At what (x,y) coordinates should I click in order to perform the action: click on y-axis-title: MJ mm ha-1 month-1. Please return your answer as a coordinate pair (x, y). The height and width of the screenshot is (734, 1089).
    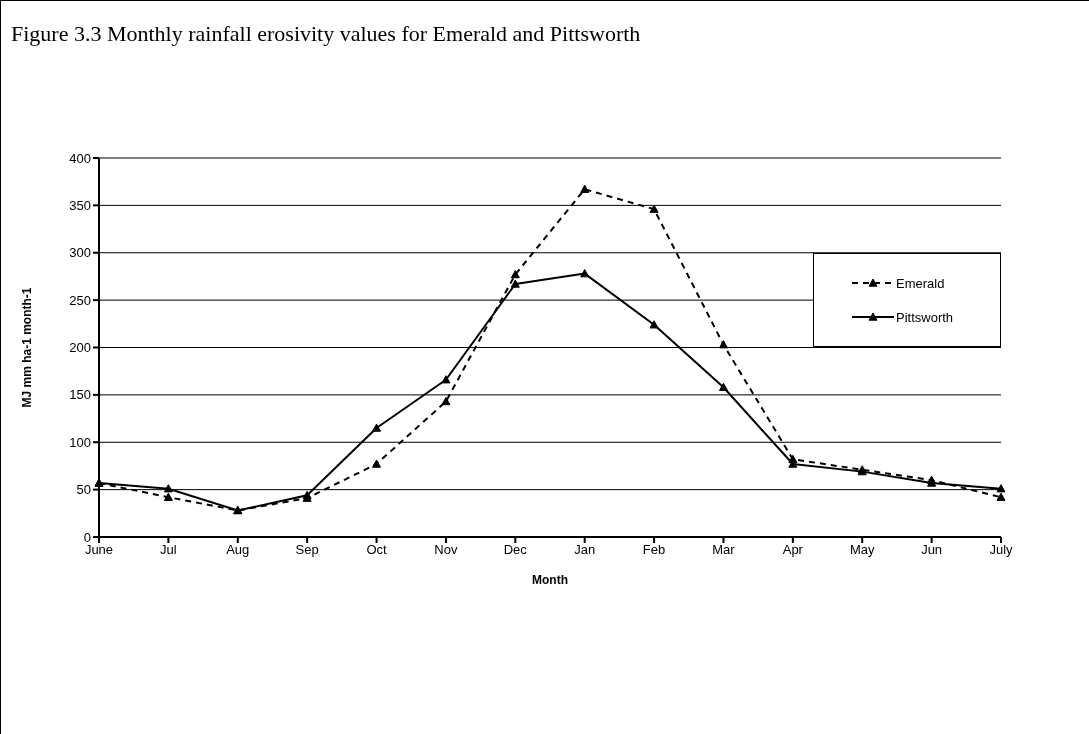
    Looking at the image, I should click on (27, 347).